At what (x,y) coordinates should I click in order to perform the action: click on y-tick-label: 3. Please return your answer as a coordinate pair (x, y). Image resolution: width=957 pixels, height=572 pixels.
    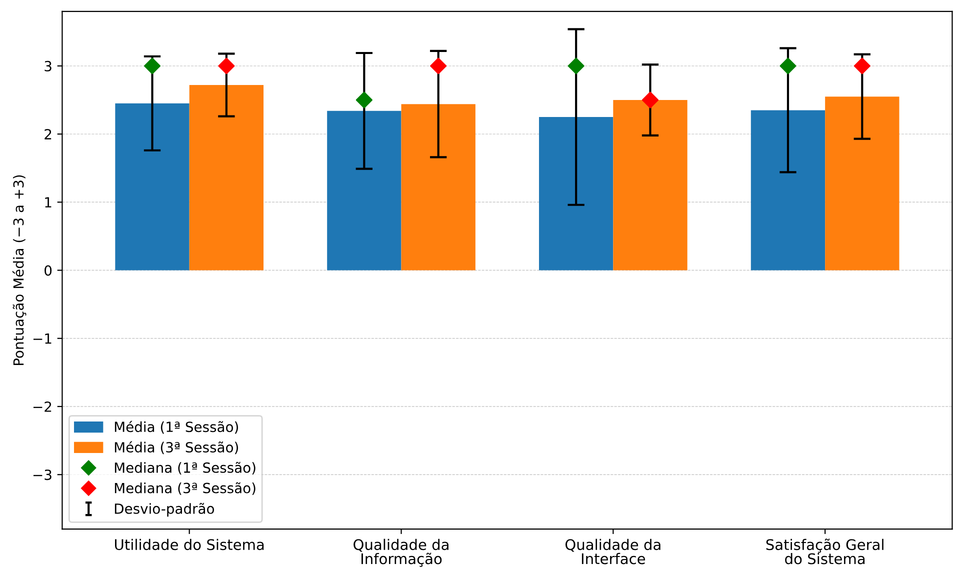
    Looking at the image, I should click on (48, 66).